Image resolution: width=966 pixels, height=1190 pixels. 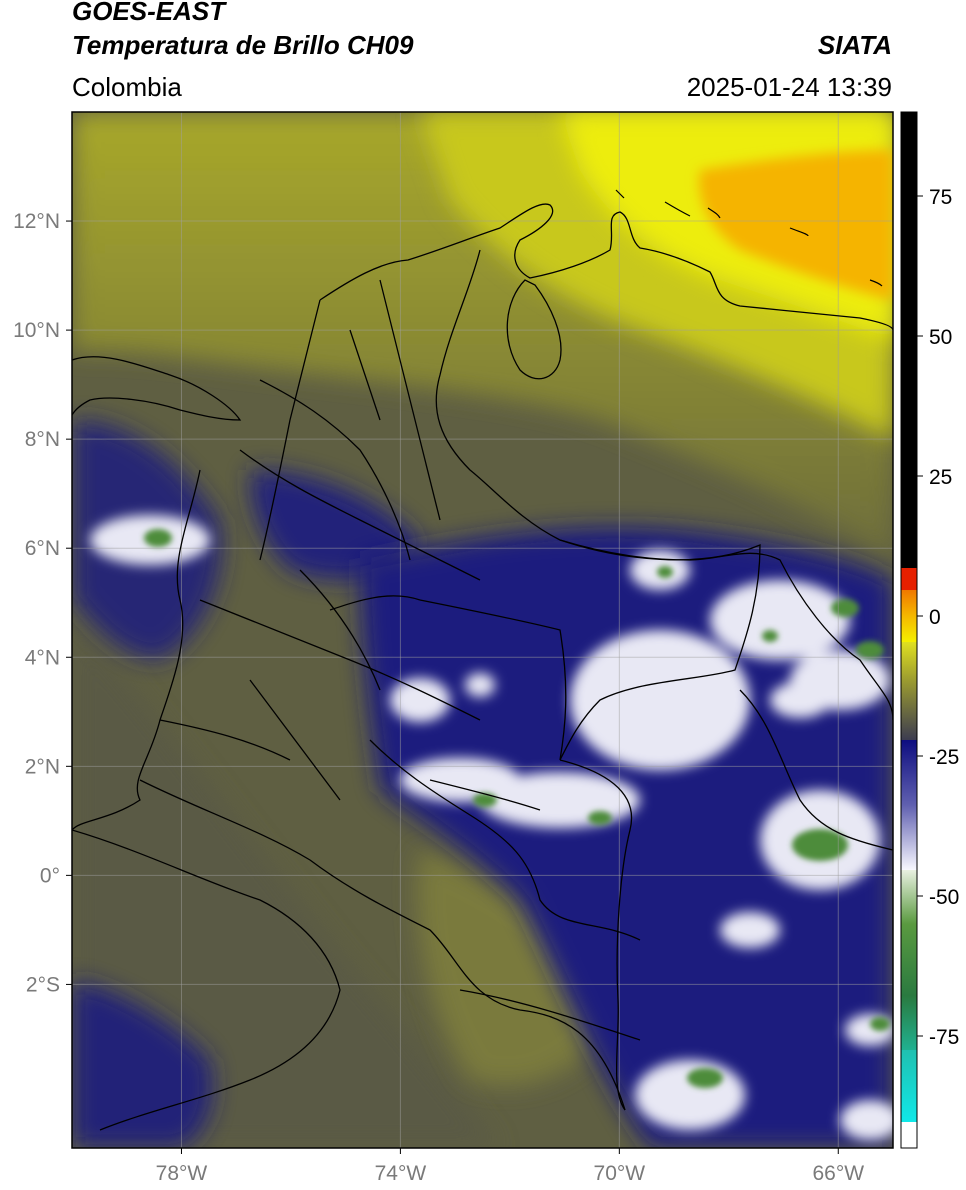 What do you see at coordinates (42, 766) in the screenshot?
I see `lat-tick-label: 2°N` at bounding box center [42, 766].